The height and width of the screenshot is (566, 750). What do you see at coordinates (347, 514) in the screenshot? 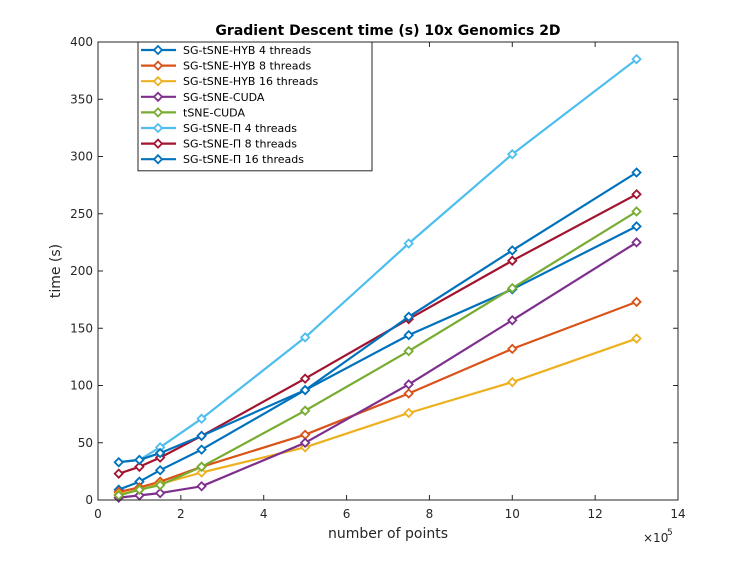
I see `x-tick-label: 6` at bounding box center [347, 514].